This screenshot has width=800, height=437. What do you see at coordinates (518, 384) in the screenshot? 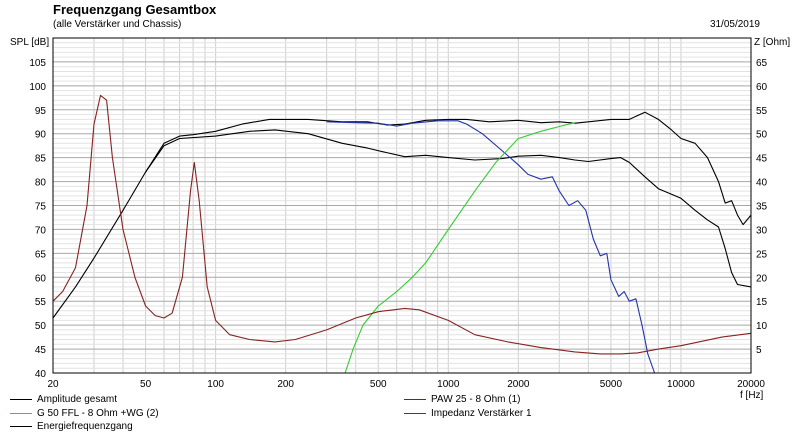
I see `x-tick-label: 2000` at bounding box center [518, 384].